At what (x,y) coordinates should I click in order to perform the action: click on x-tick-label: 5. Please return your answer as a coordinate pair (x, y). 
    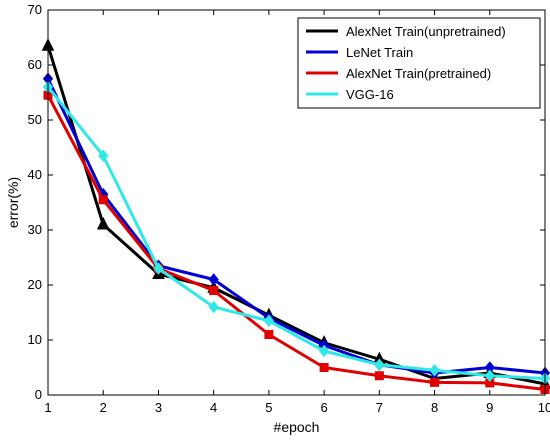
    Looking at the image, I should click on (268, 407).